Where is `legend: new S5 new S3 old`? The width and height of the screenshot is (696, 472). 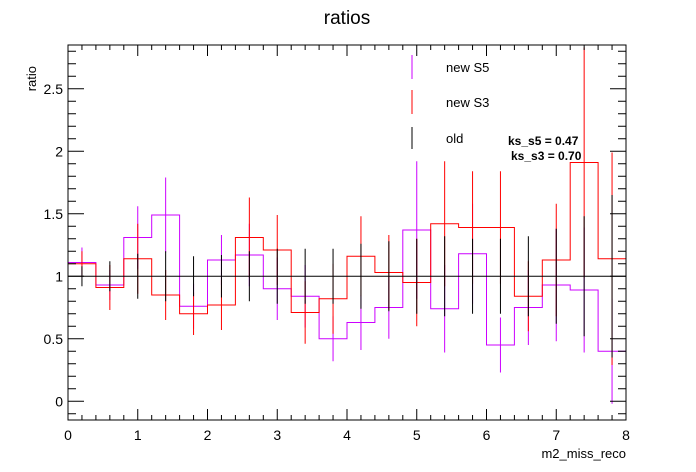
legend: new S5 new S3 old is located at coordinates (450, 102).